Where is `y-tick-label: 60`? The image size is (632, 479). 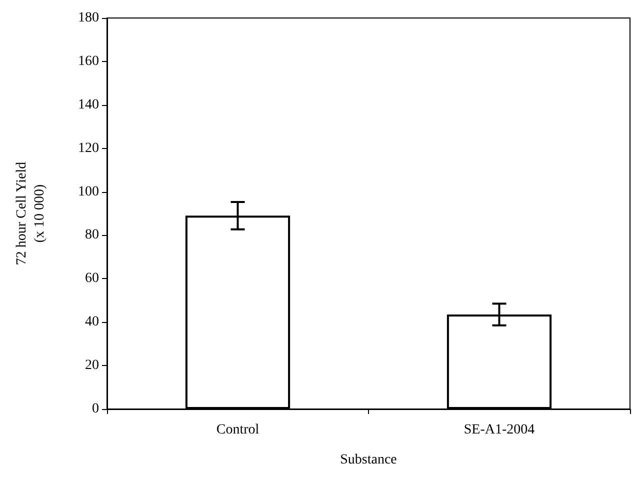 y-tick-label: 60 is located at coordinates (92, 278).